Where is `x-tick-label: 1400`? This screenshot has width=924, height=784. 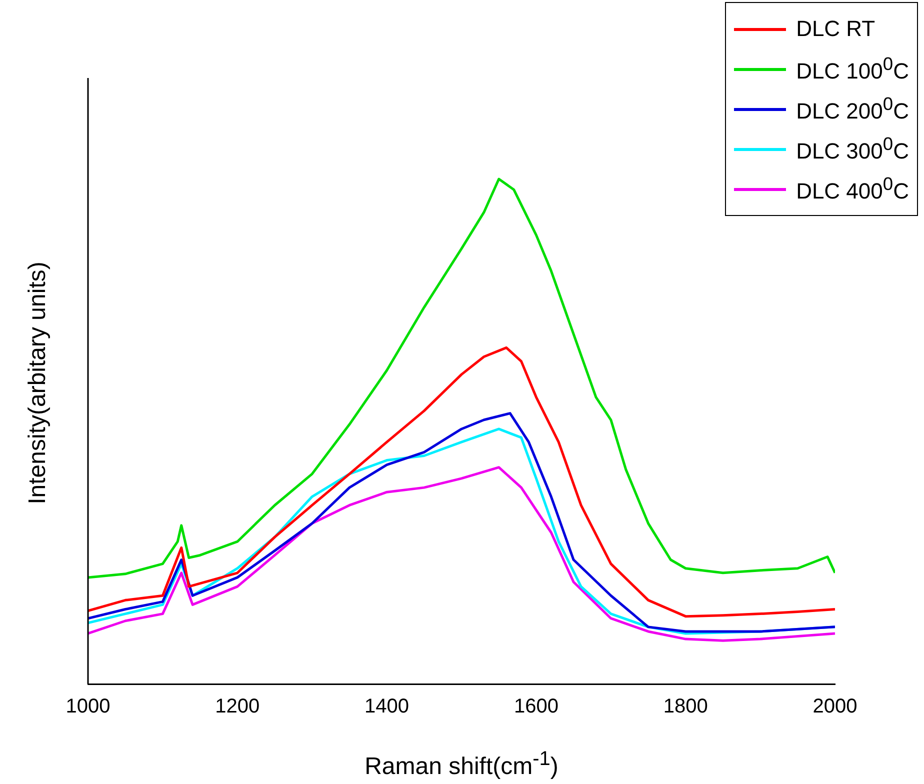
x-tick-label: 1400 is located at coordinates (387, 707).